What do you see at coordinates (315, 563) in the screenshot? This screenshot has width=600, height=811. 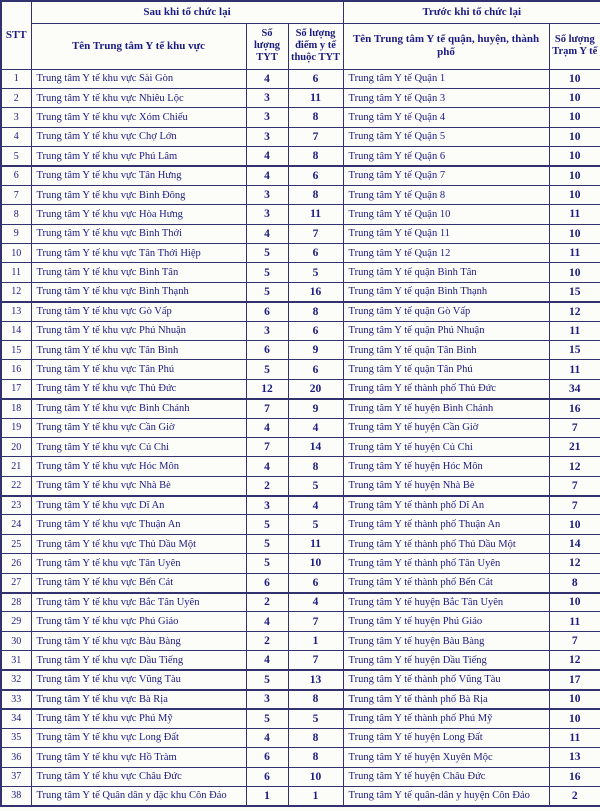 I see `after-points-count-cell: 10` at bounding box center [315, 563].